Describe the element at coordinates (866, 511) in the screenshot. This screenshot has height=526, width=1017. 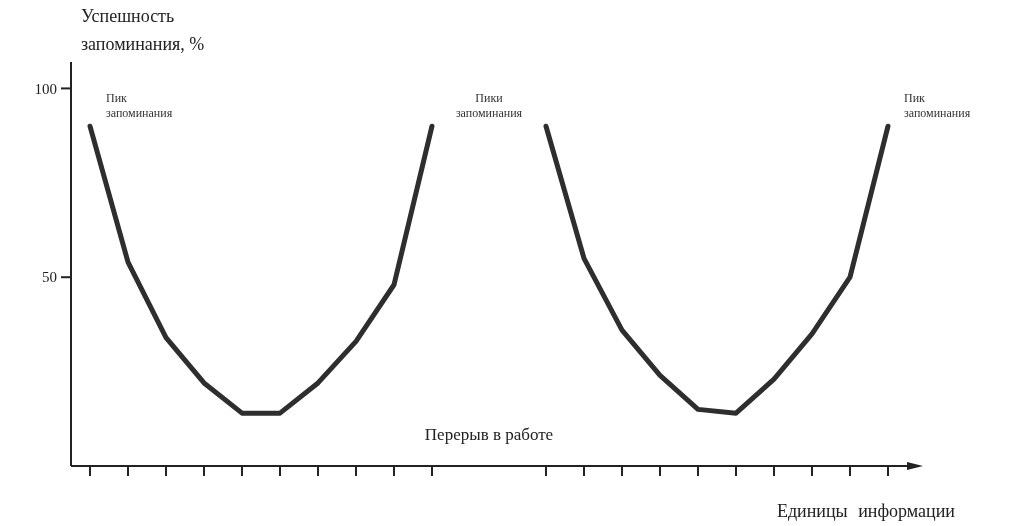
I see `x-axis-title: Единицы информации` at that location.